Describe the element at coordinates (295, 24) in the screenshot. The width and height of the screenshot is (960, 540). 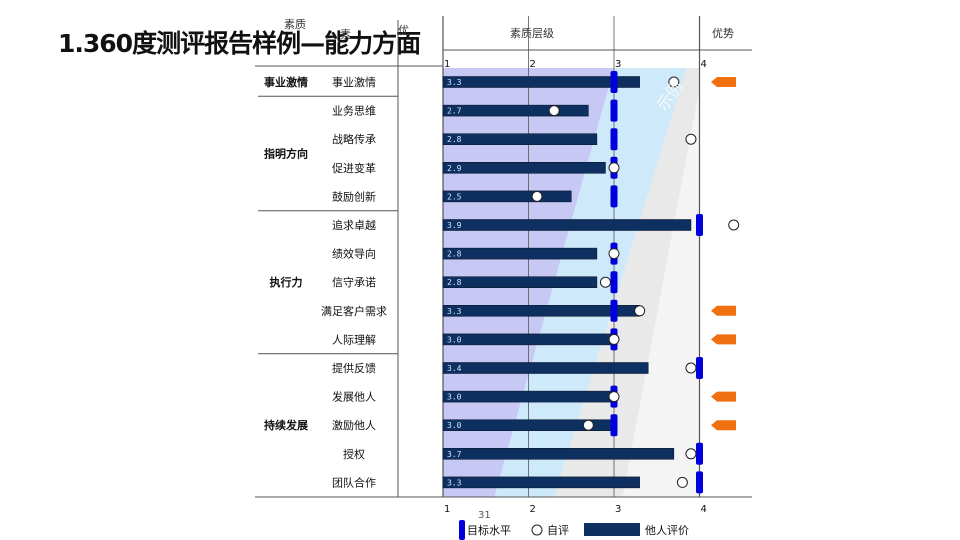
I see `header-fragment-quality: 素质` at that location.